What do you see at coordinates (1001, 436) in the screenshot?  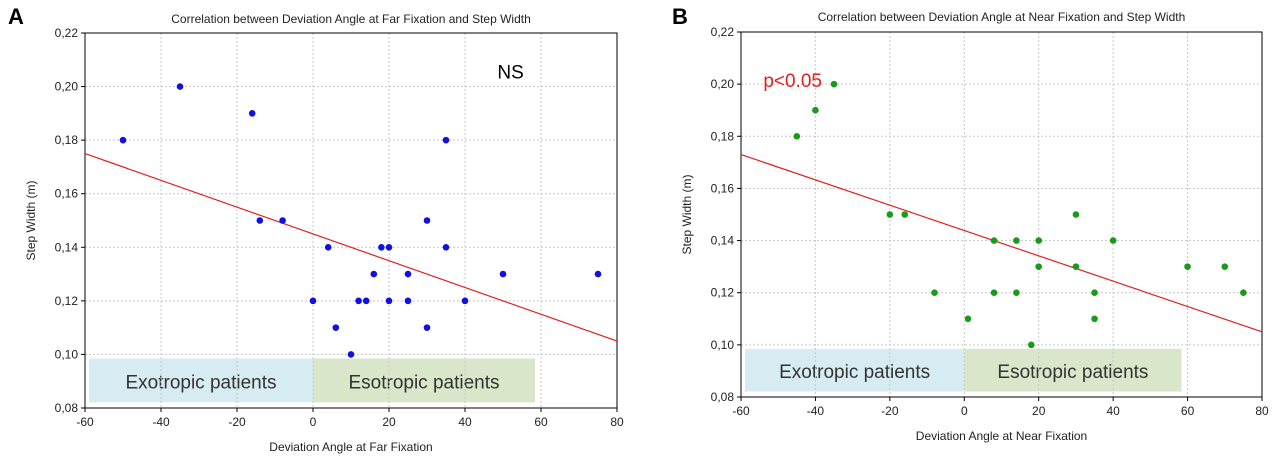 I see `x-axis-label: Deviation Angle at Near Fixation` at bounding box center [1001, 436].